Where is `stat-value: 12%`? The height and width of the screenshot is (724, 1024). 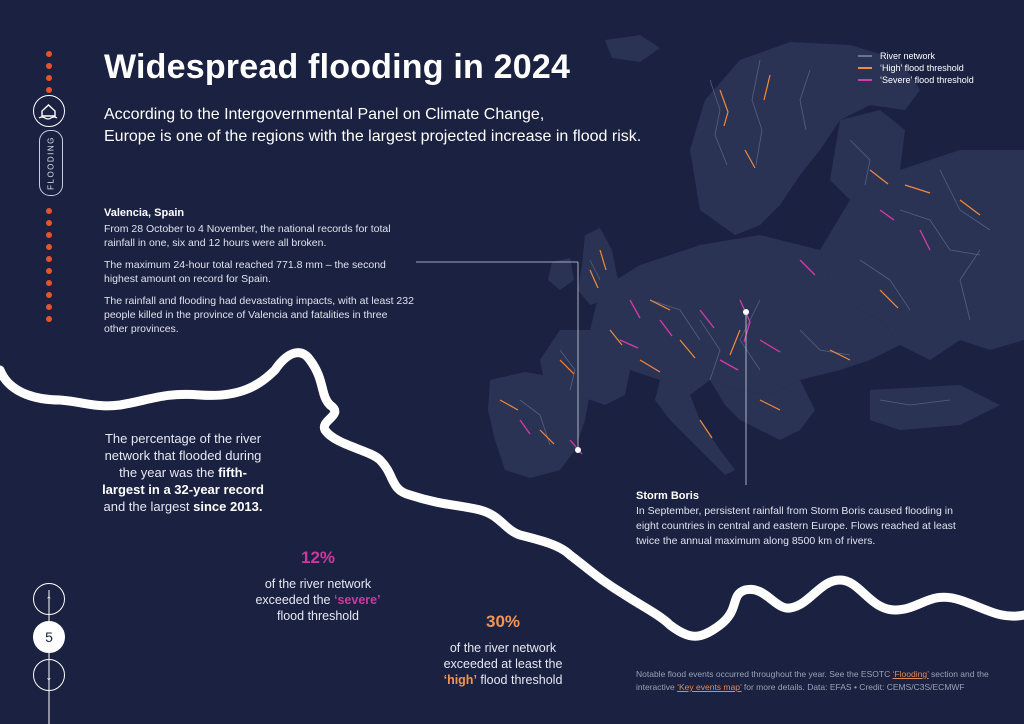
stat-value: 12% is located at coordinates (318, 557).